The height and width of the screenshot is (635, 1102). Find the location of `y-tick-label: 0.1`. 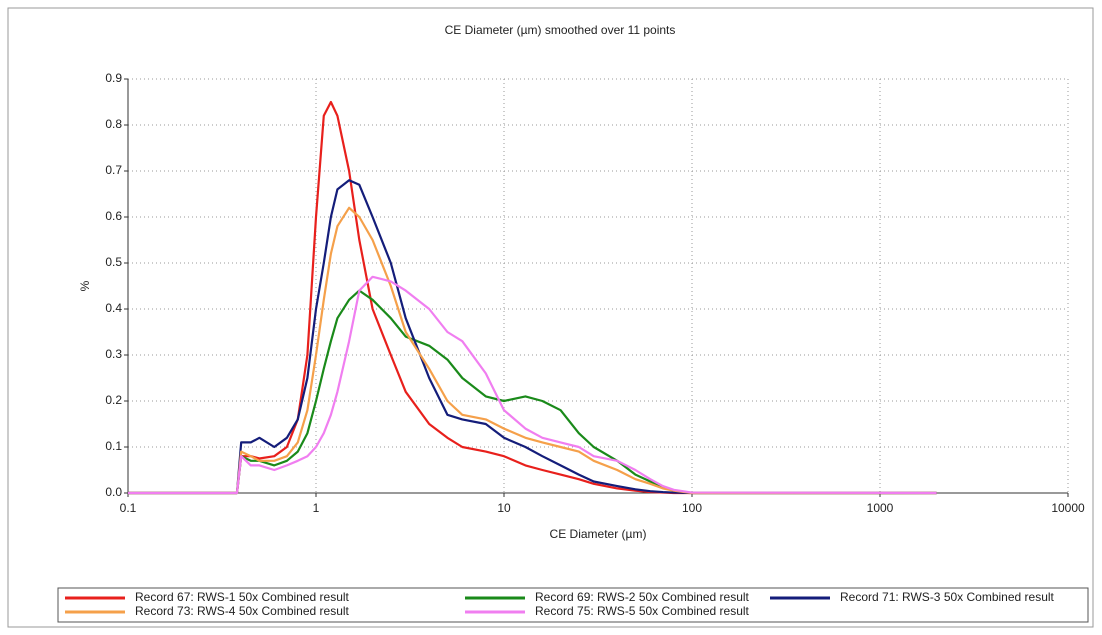

y-tick-label: 0.1 is located at coordinates (113, 446).